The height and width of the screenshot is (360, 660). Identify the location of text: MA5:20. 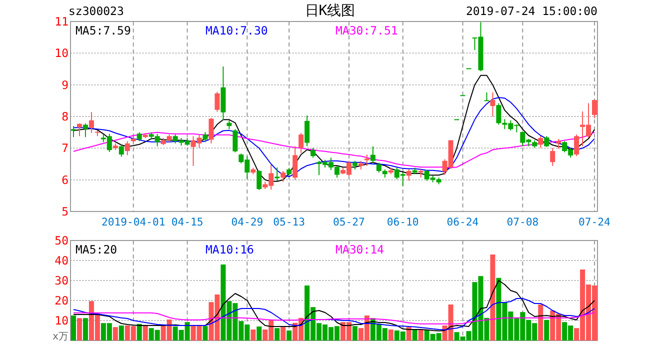
(97, 249).